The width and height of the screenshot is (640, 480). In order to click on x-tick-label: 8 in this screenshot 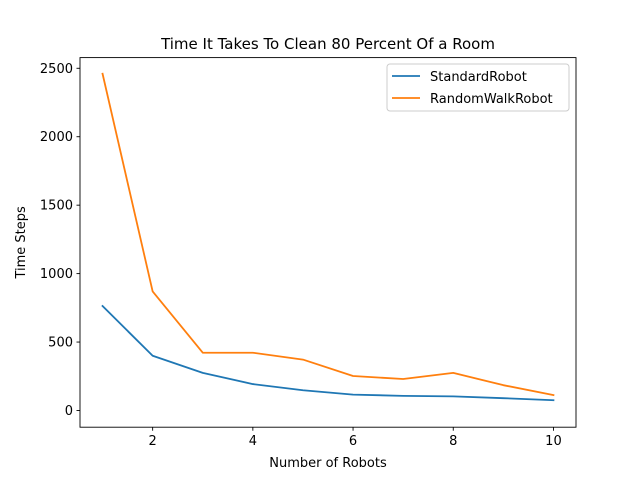, I will do `click(453, 441)`.